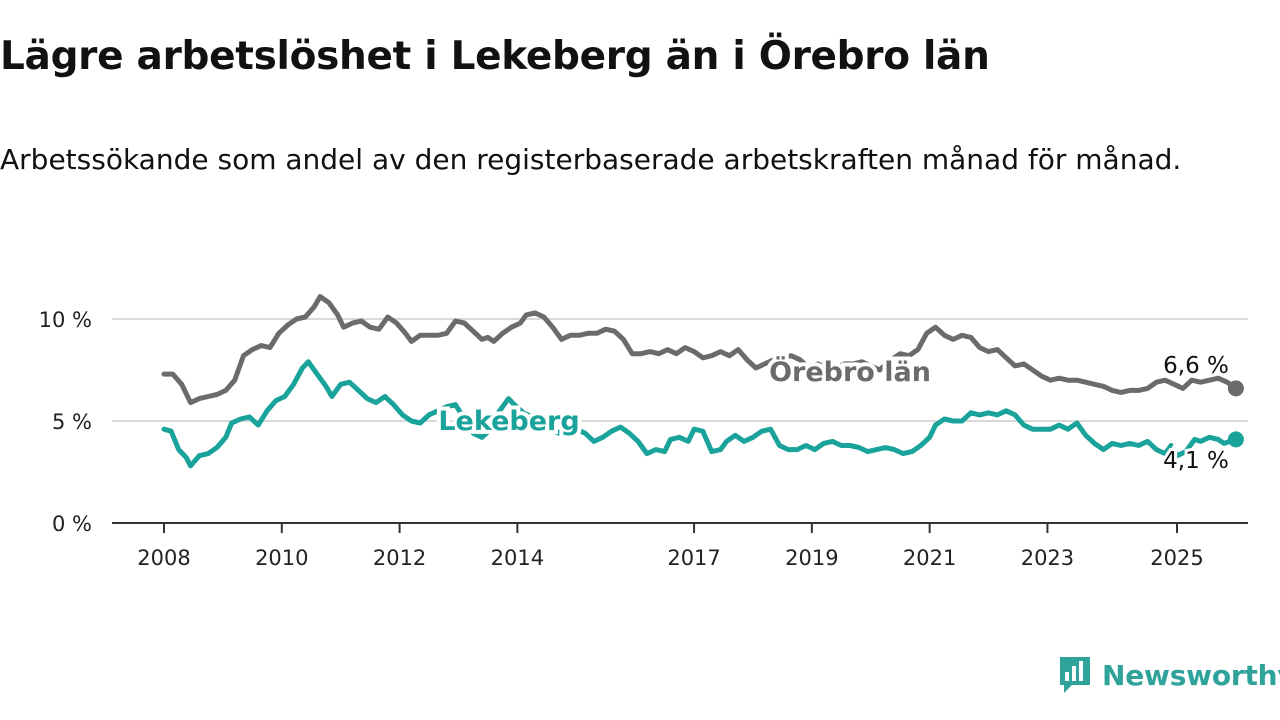  What do you see at coordinates (1176, 558) in the screenshot?
I see `x-tick-label: 2025` at bounding box center [1176, 558].